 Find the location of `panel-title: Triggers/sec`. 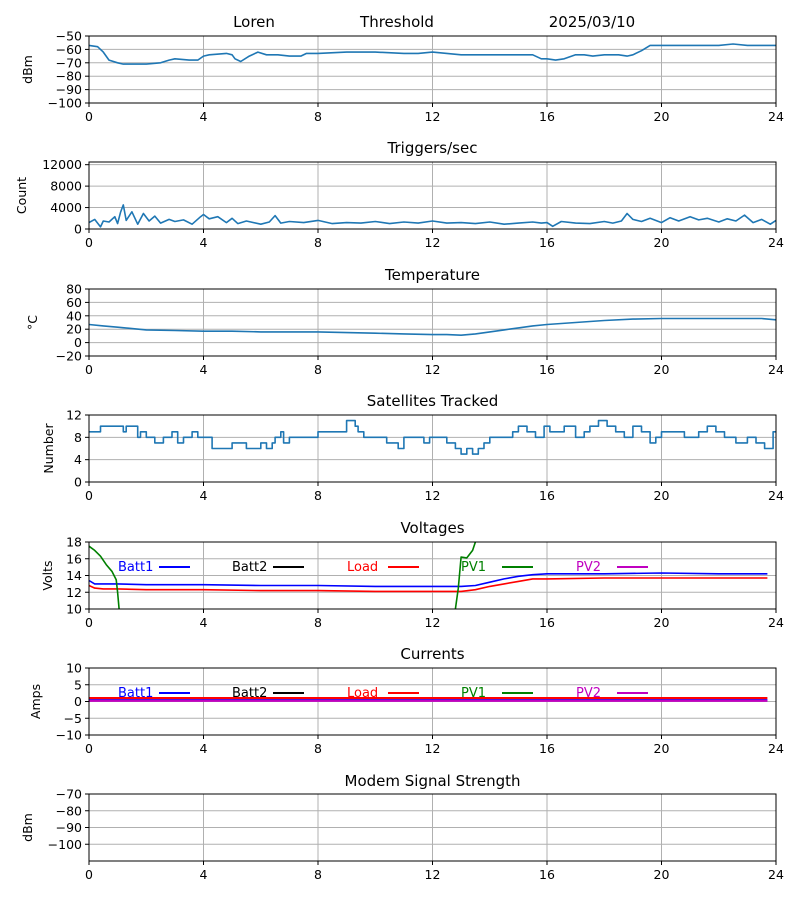

panel-title: Triggers/sec is located at coordinates (432, 148).